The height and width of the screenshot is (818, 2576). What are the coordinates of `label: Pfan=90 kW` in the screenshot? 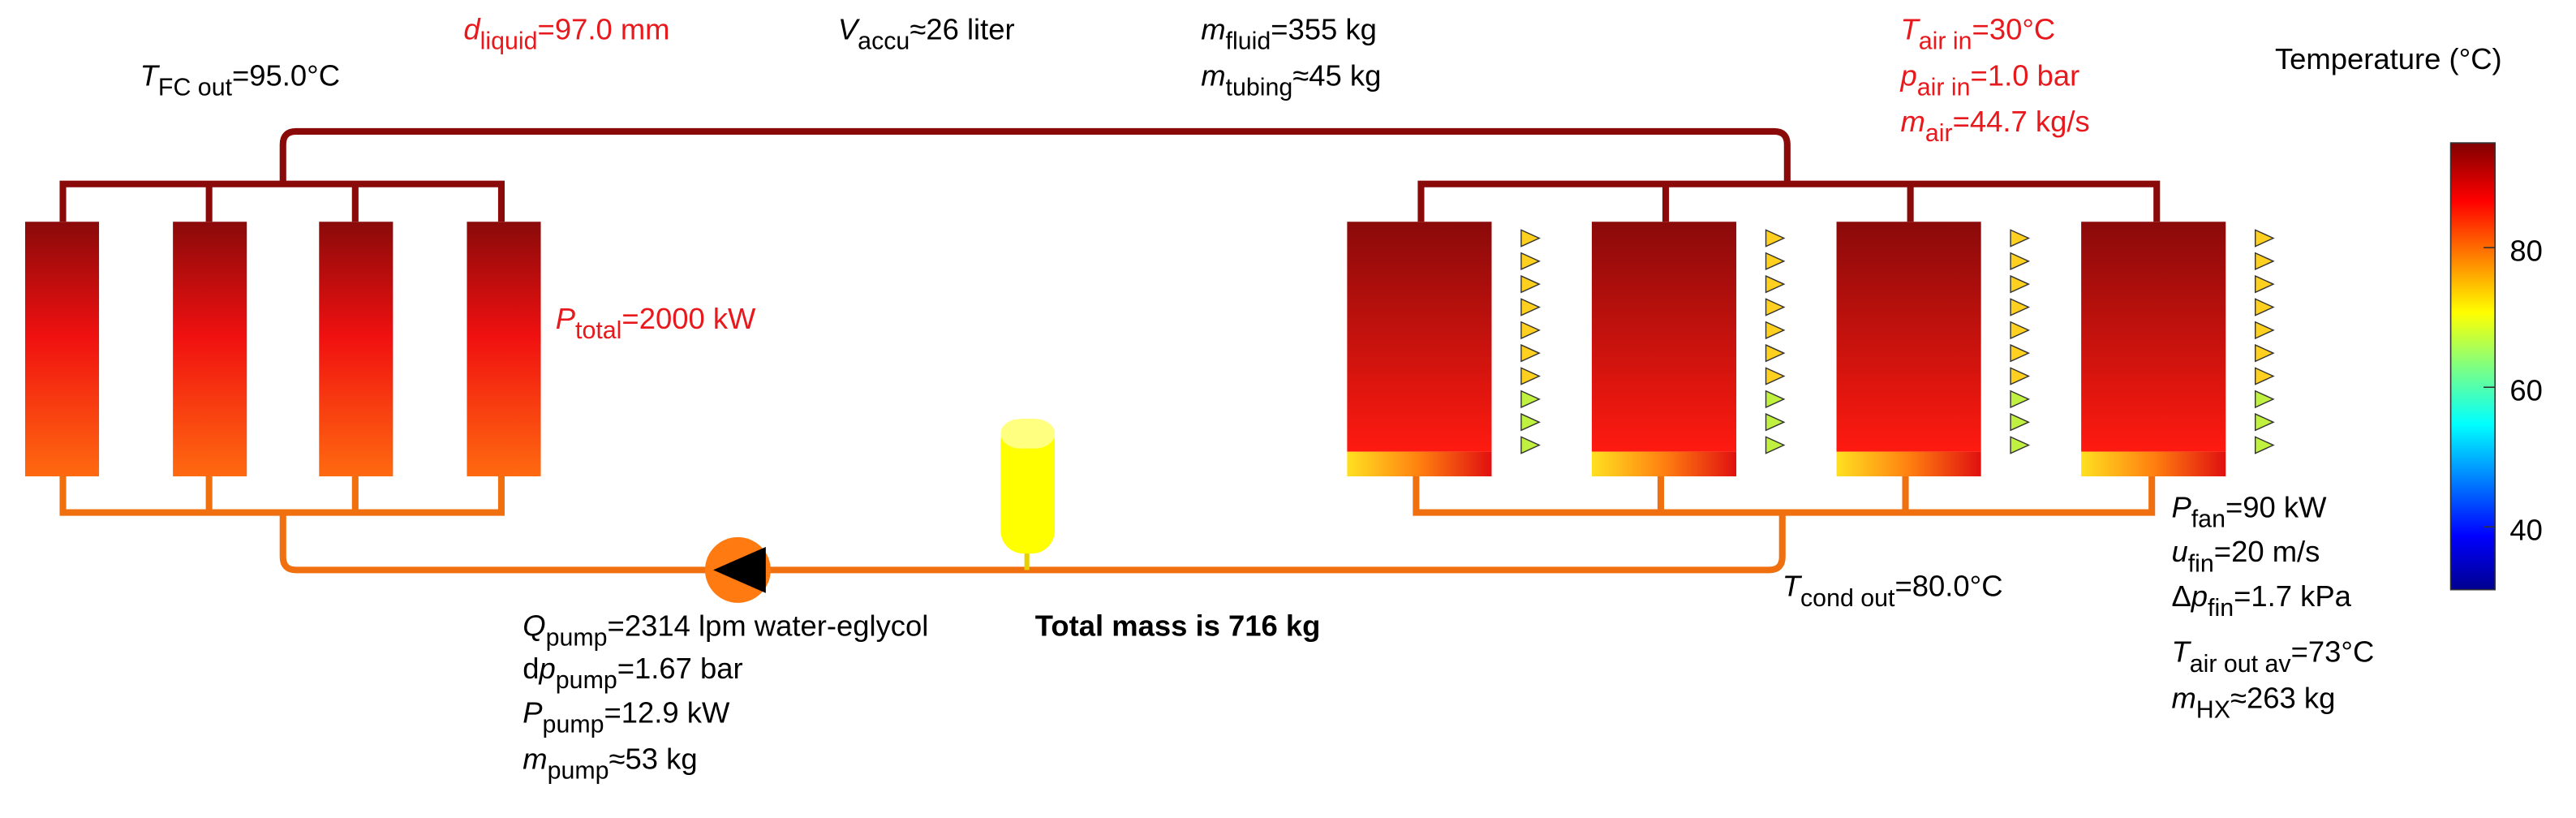 It's located at (2249, 512).